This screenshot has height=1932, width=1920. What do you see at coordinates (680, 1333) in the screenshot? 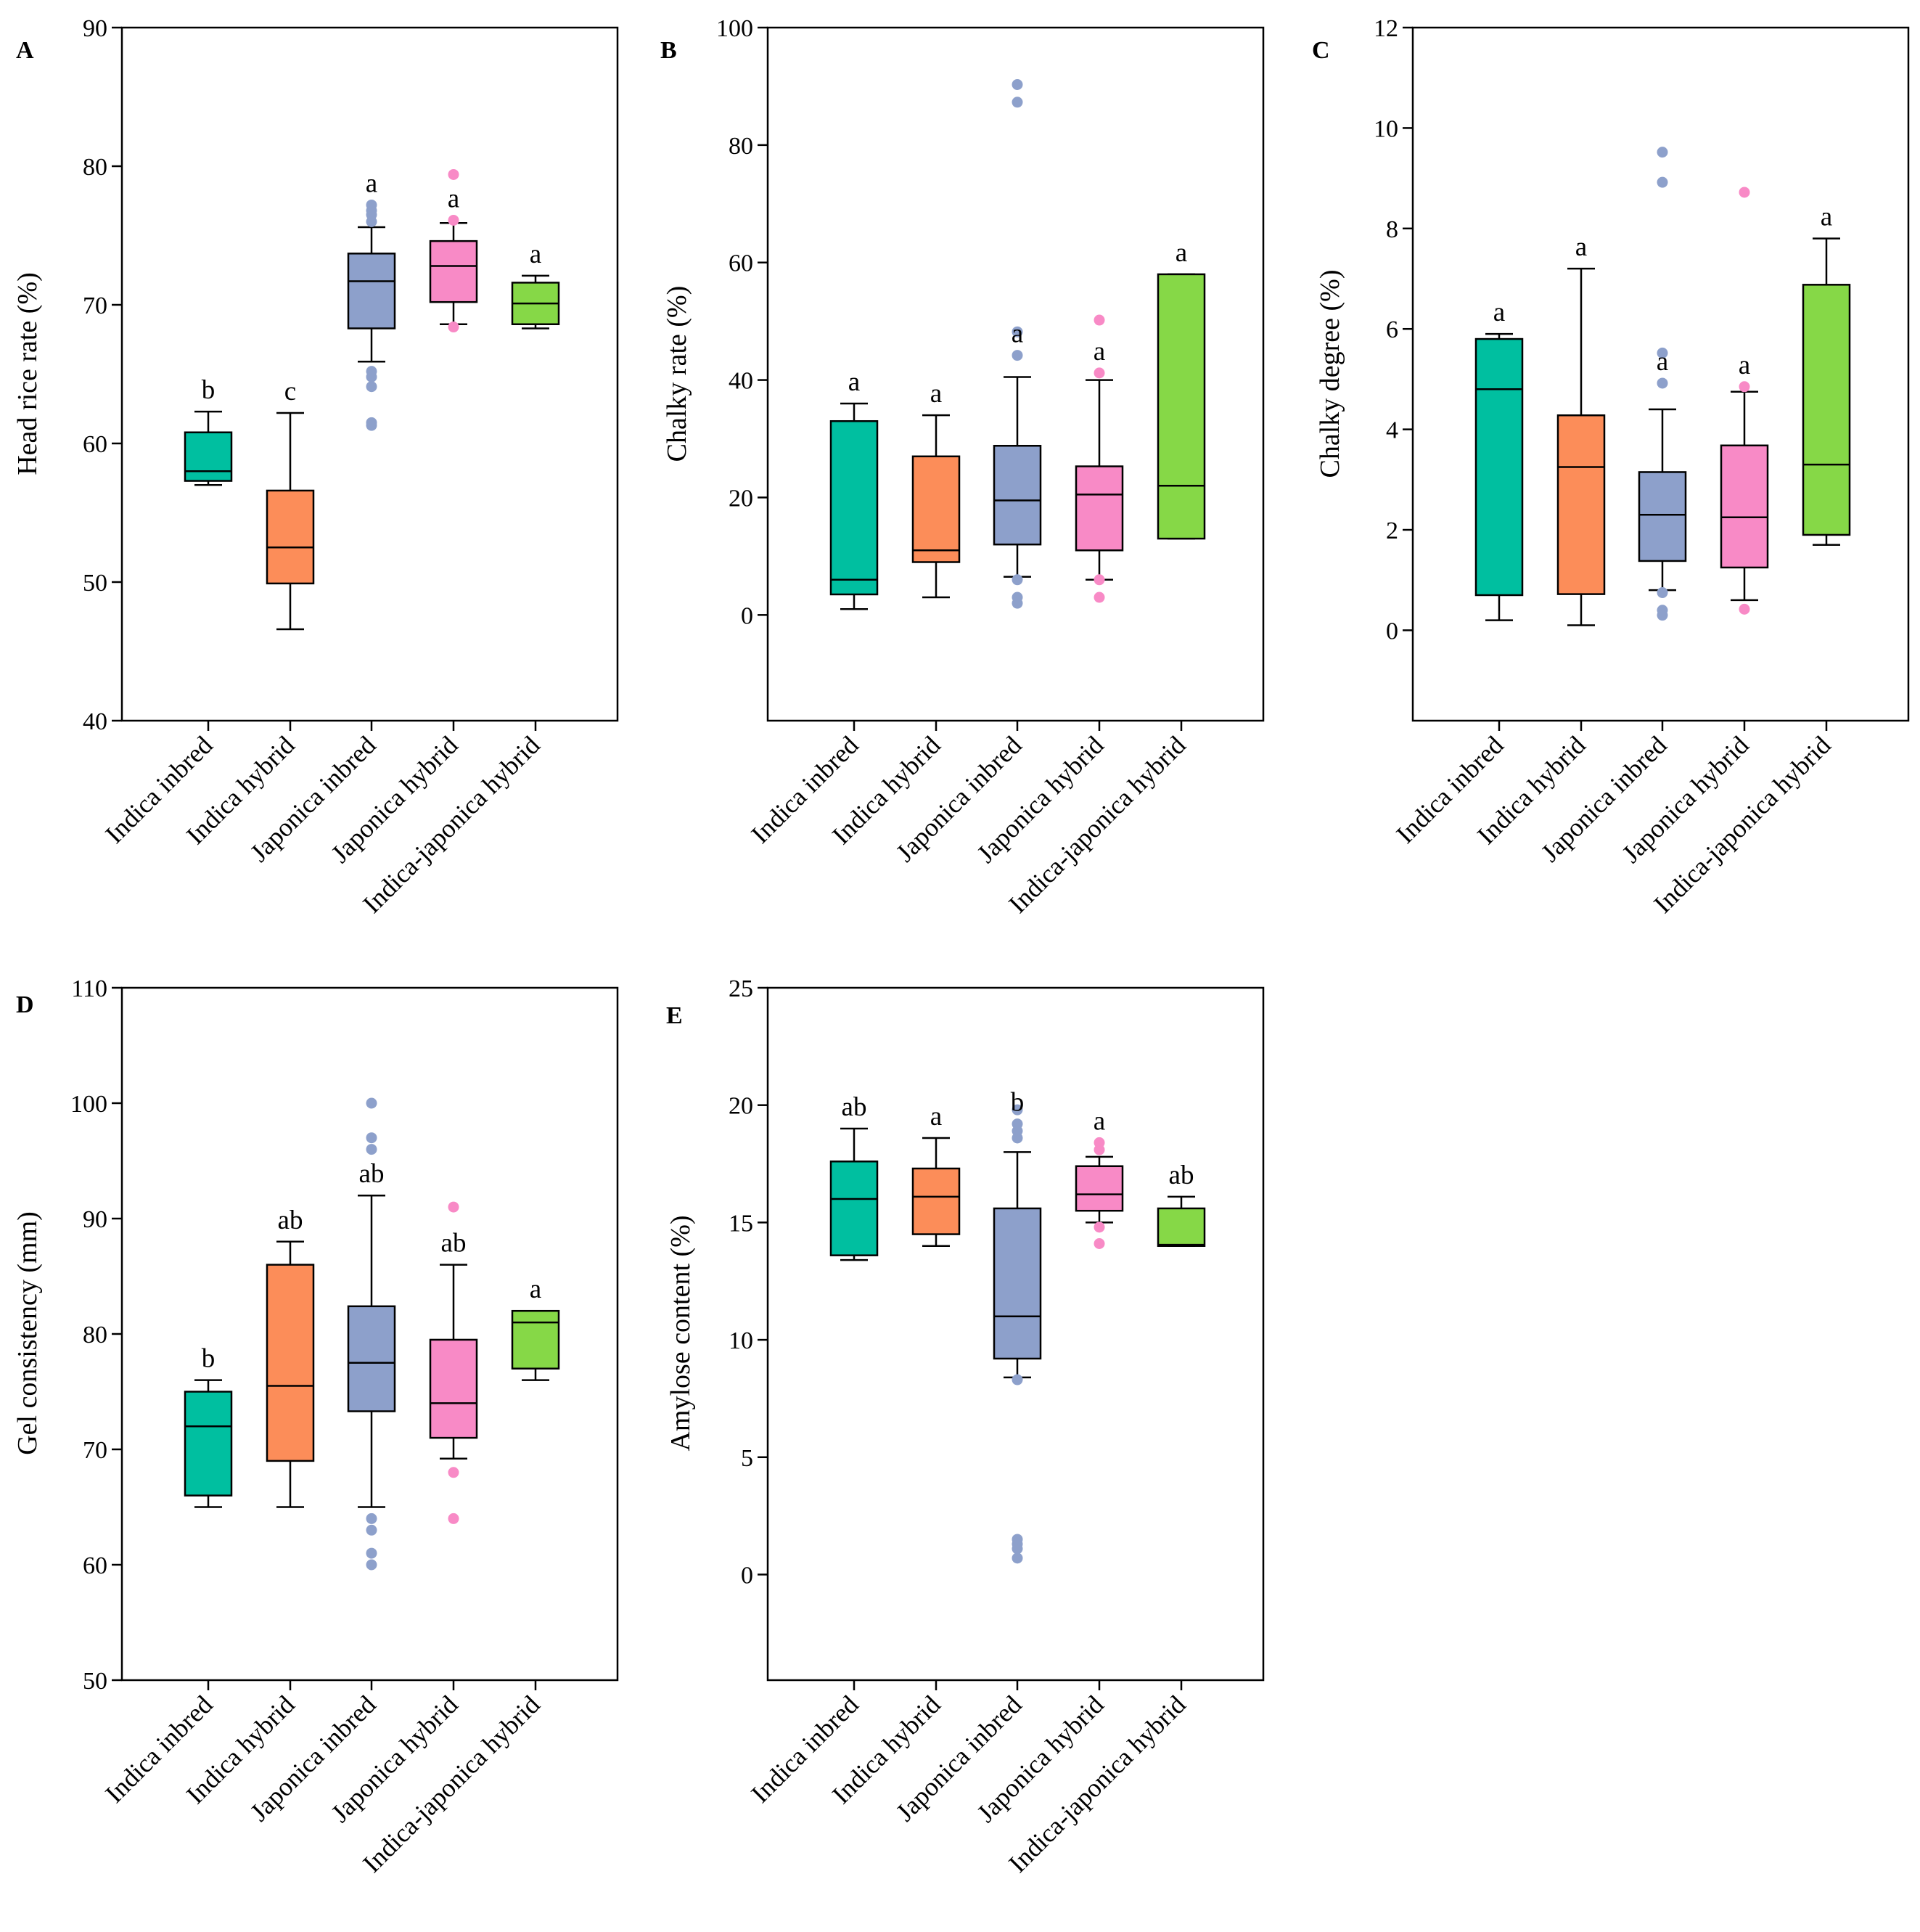
I see `y-axis-label: Amylose content (%)` at bounding box center [680, 1333].